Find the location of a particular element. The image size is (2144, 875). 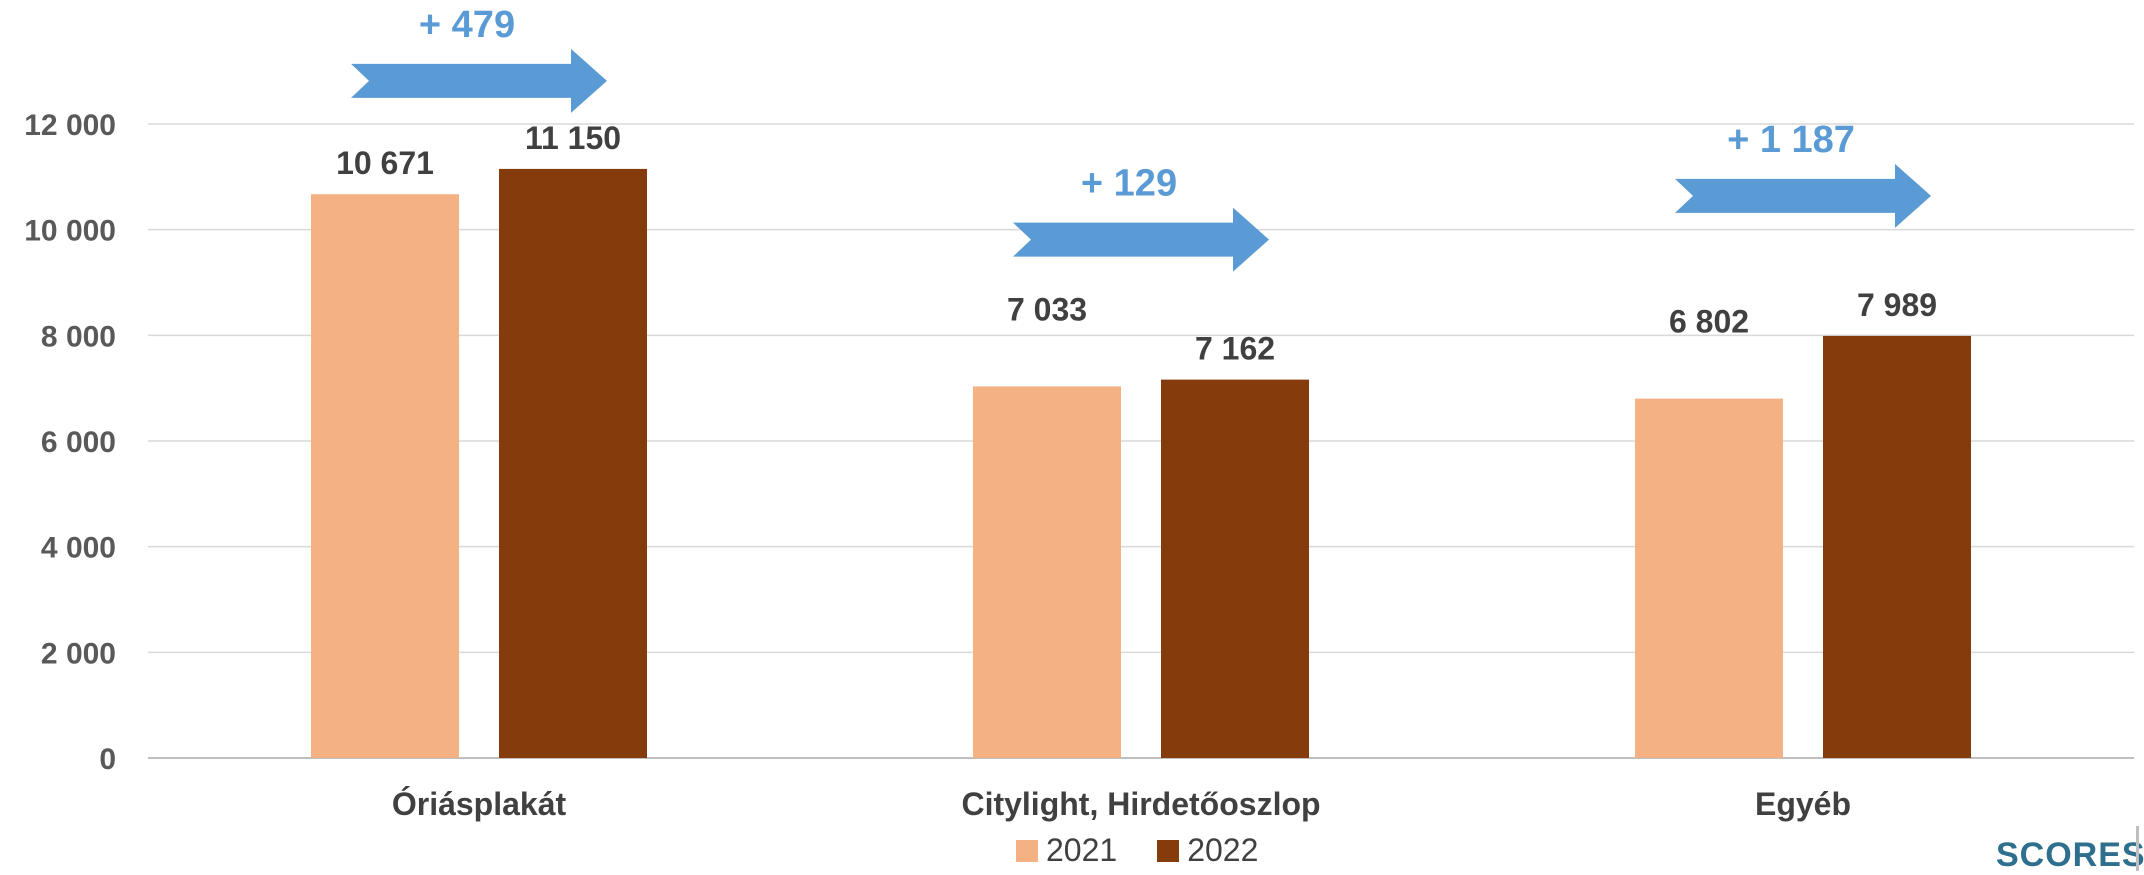

y-tick-label: 8 000 is located at coordinates (78, 336).